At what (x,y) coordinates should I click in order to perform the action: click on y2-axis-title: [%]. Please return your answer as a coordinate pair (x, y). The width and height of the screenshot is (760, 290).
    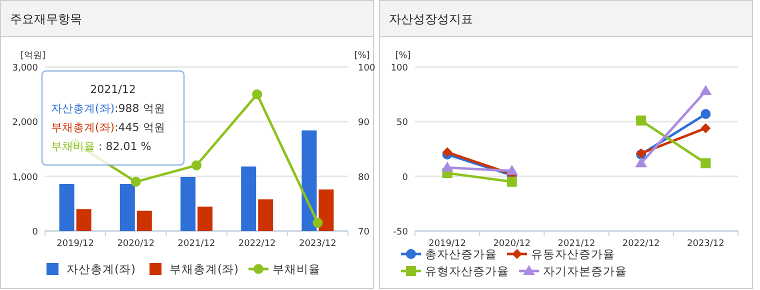
    Looking at the image, I should click on (362, 56).